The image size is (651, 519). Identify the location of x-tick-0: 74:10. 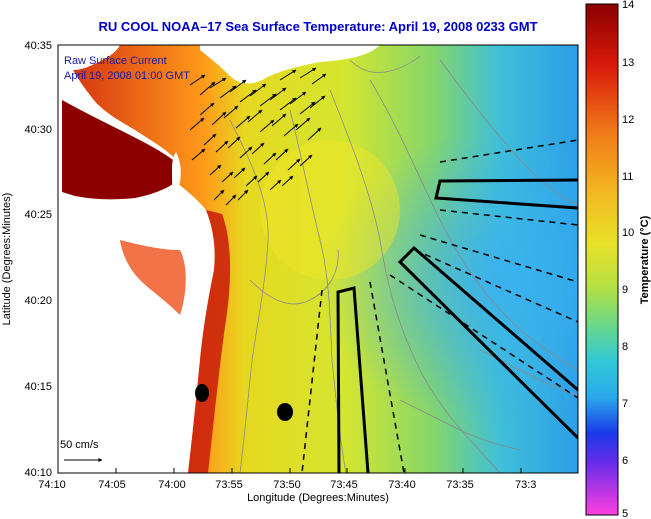
(52, 485).